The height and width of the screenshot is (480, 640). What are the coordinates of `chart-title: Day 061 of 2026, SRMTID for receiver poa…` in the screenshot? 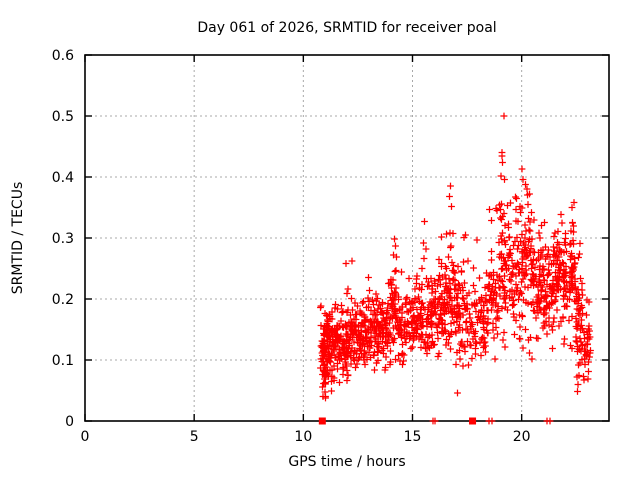 It's located at (346, 28).